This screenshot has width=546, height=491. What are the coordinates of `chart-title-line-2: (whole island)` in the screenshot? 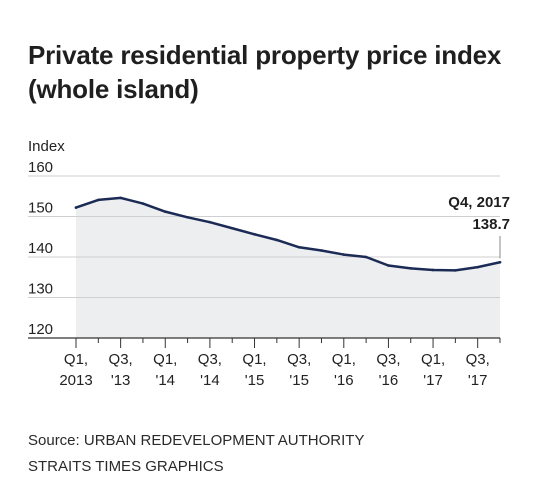 It's located at (113, 89).